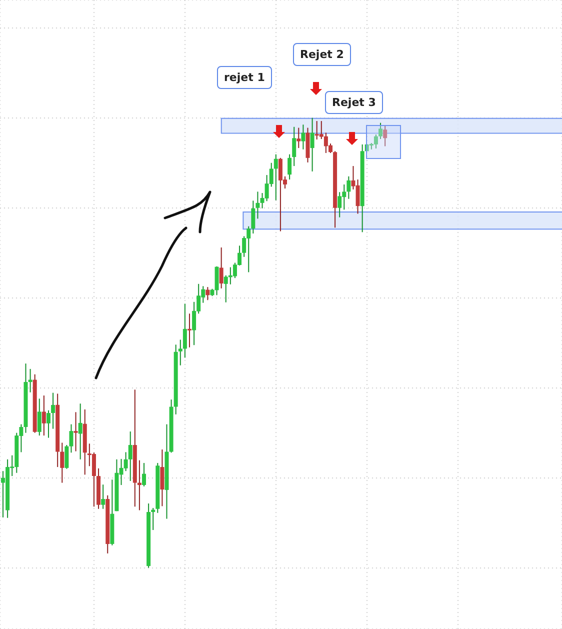  What do you see at coordinates (244, 77) in the screenshot?
I see `text: rejet 1` at bounding box center [244, 77].